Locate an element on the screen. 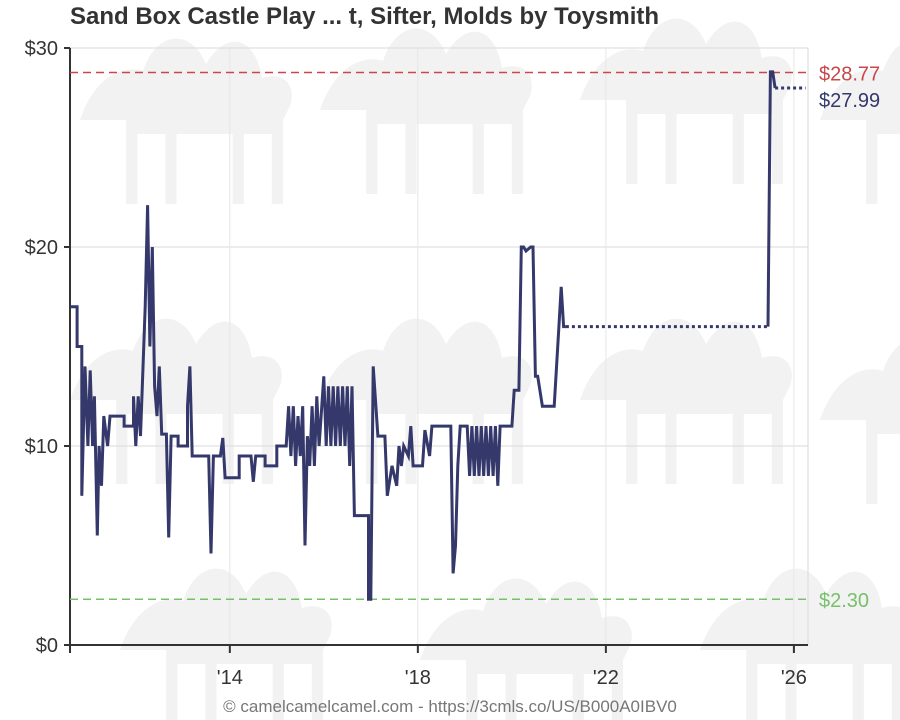  current-price-label: $27.99 is located at coordinates (849, 101).